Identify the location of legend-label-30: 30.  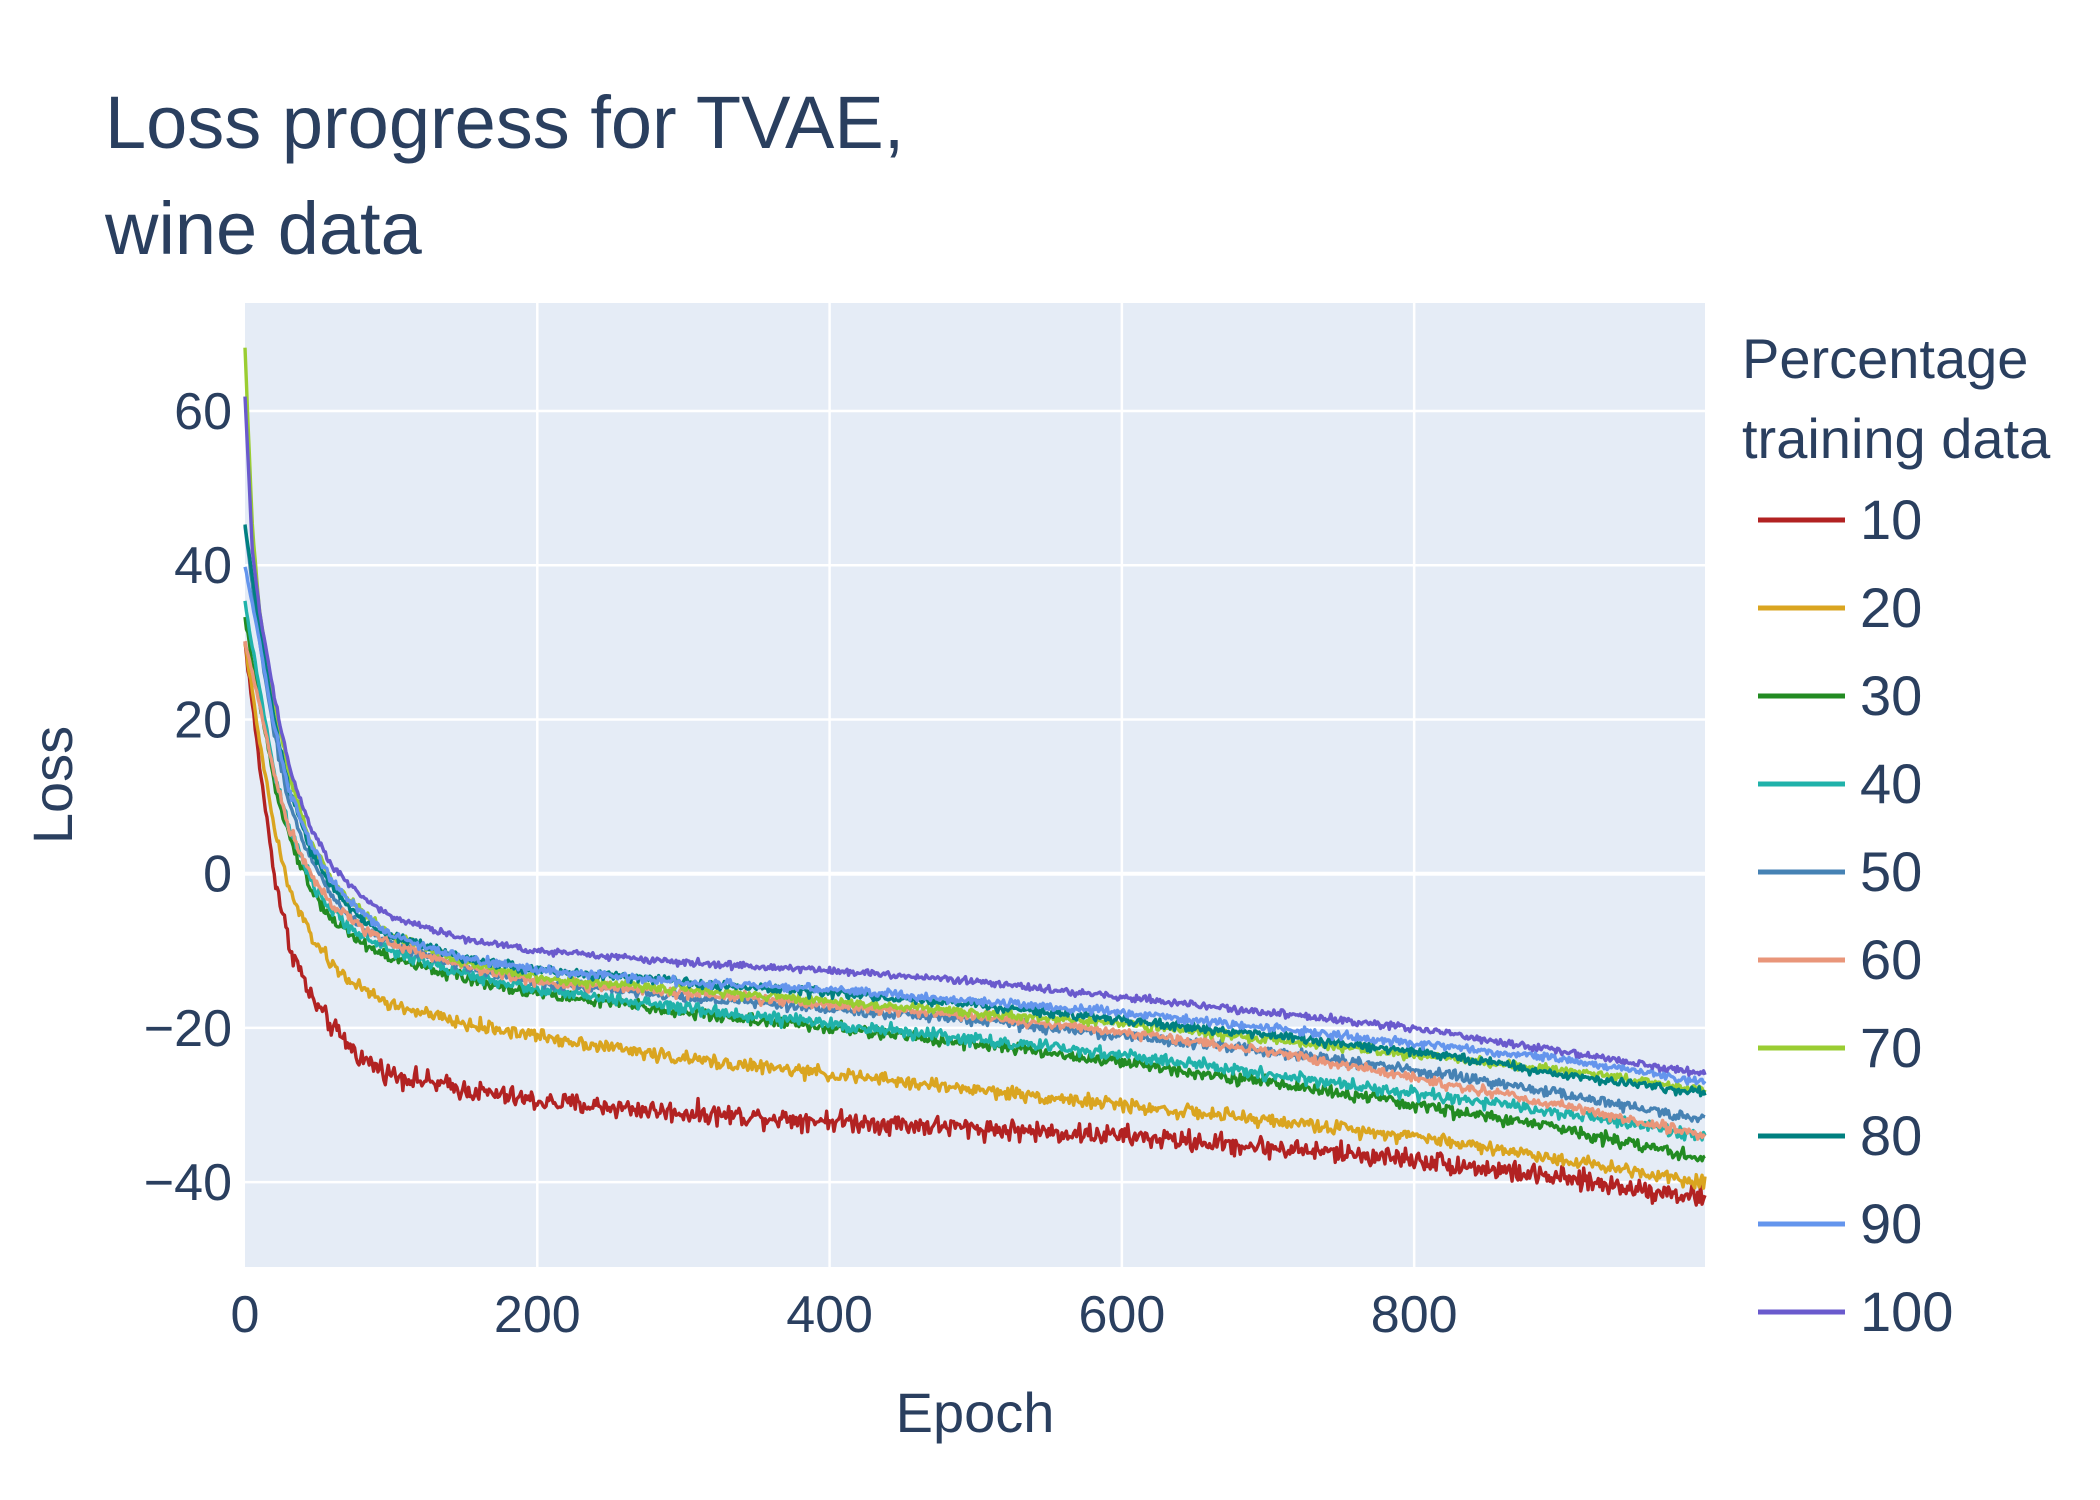
(1891, 695).